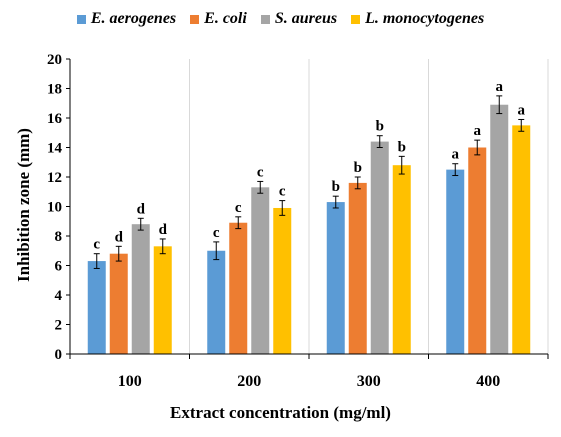 The height and width of the screenshot is (437, 561). I want to click on y-tick-label: 2, so click(59, 326).